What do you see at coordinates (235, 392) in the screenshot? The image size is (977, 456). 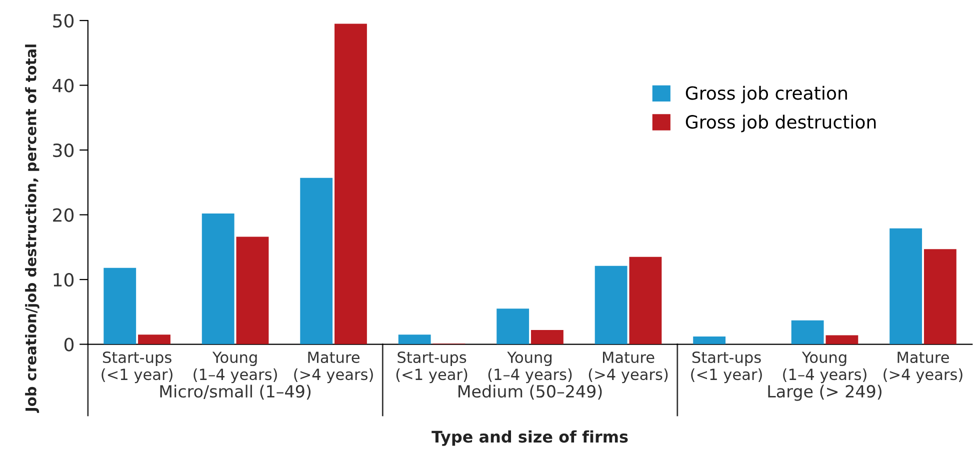 I see `text: Micro/small (1–49)` at bounding box center [235, 392].